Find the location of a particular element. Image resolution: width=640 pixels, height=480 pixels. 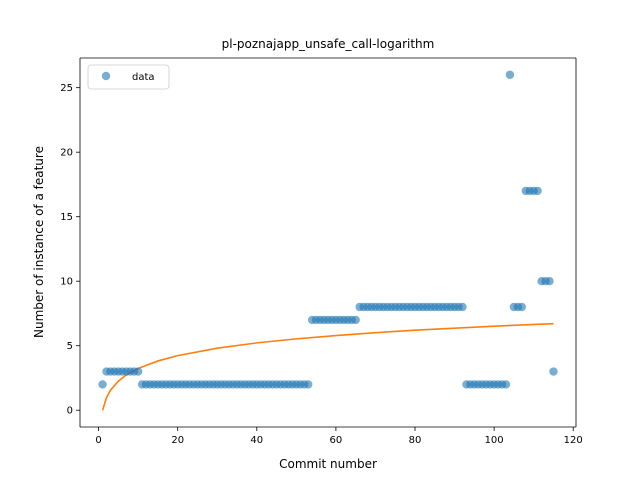

legend-box is located at coordinates (128, 77).